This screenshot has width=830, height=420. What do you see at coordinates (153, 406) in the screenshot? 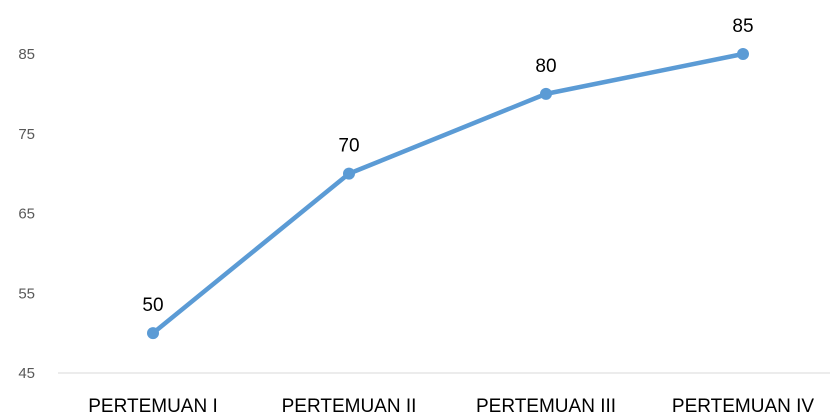
I see `x-tick-label: PERTEMUAN I` at bounding box center [153, 406].